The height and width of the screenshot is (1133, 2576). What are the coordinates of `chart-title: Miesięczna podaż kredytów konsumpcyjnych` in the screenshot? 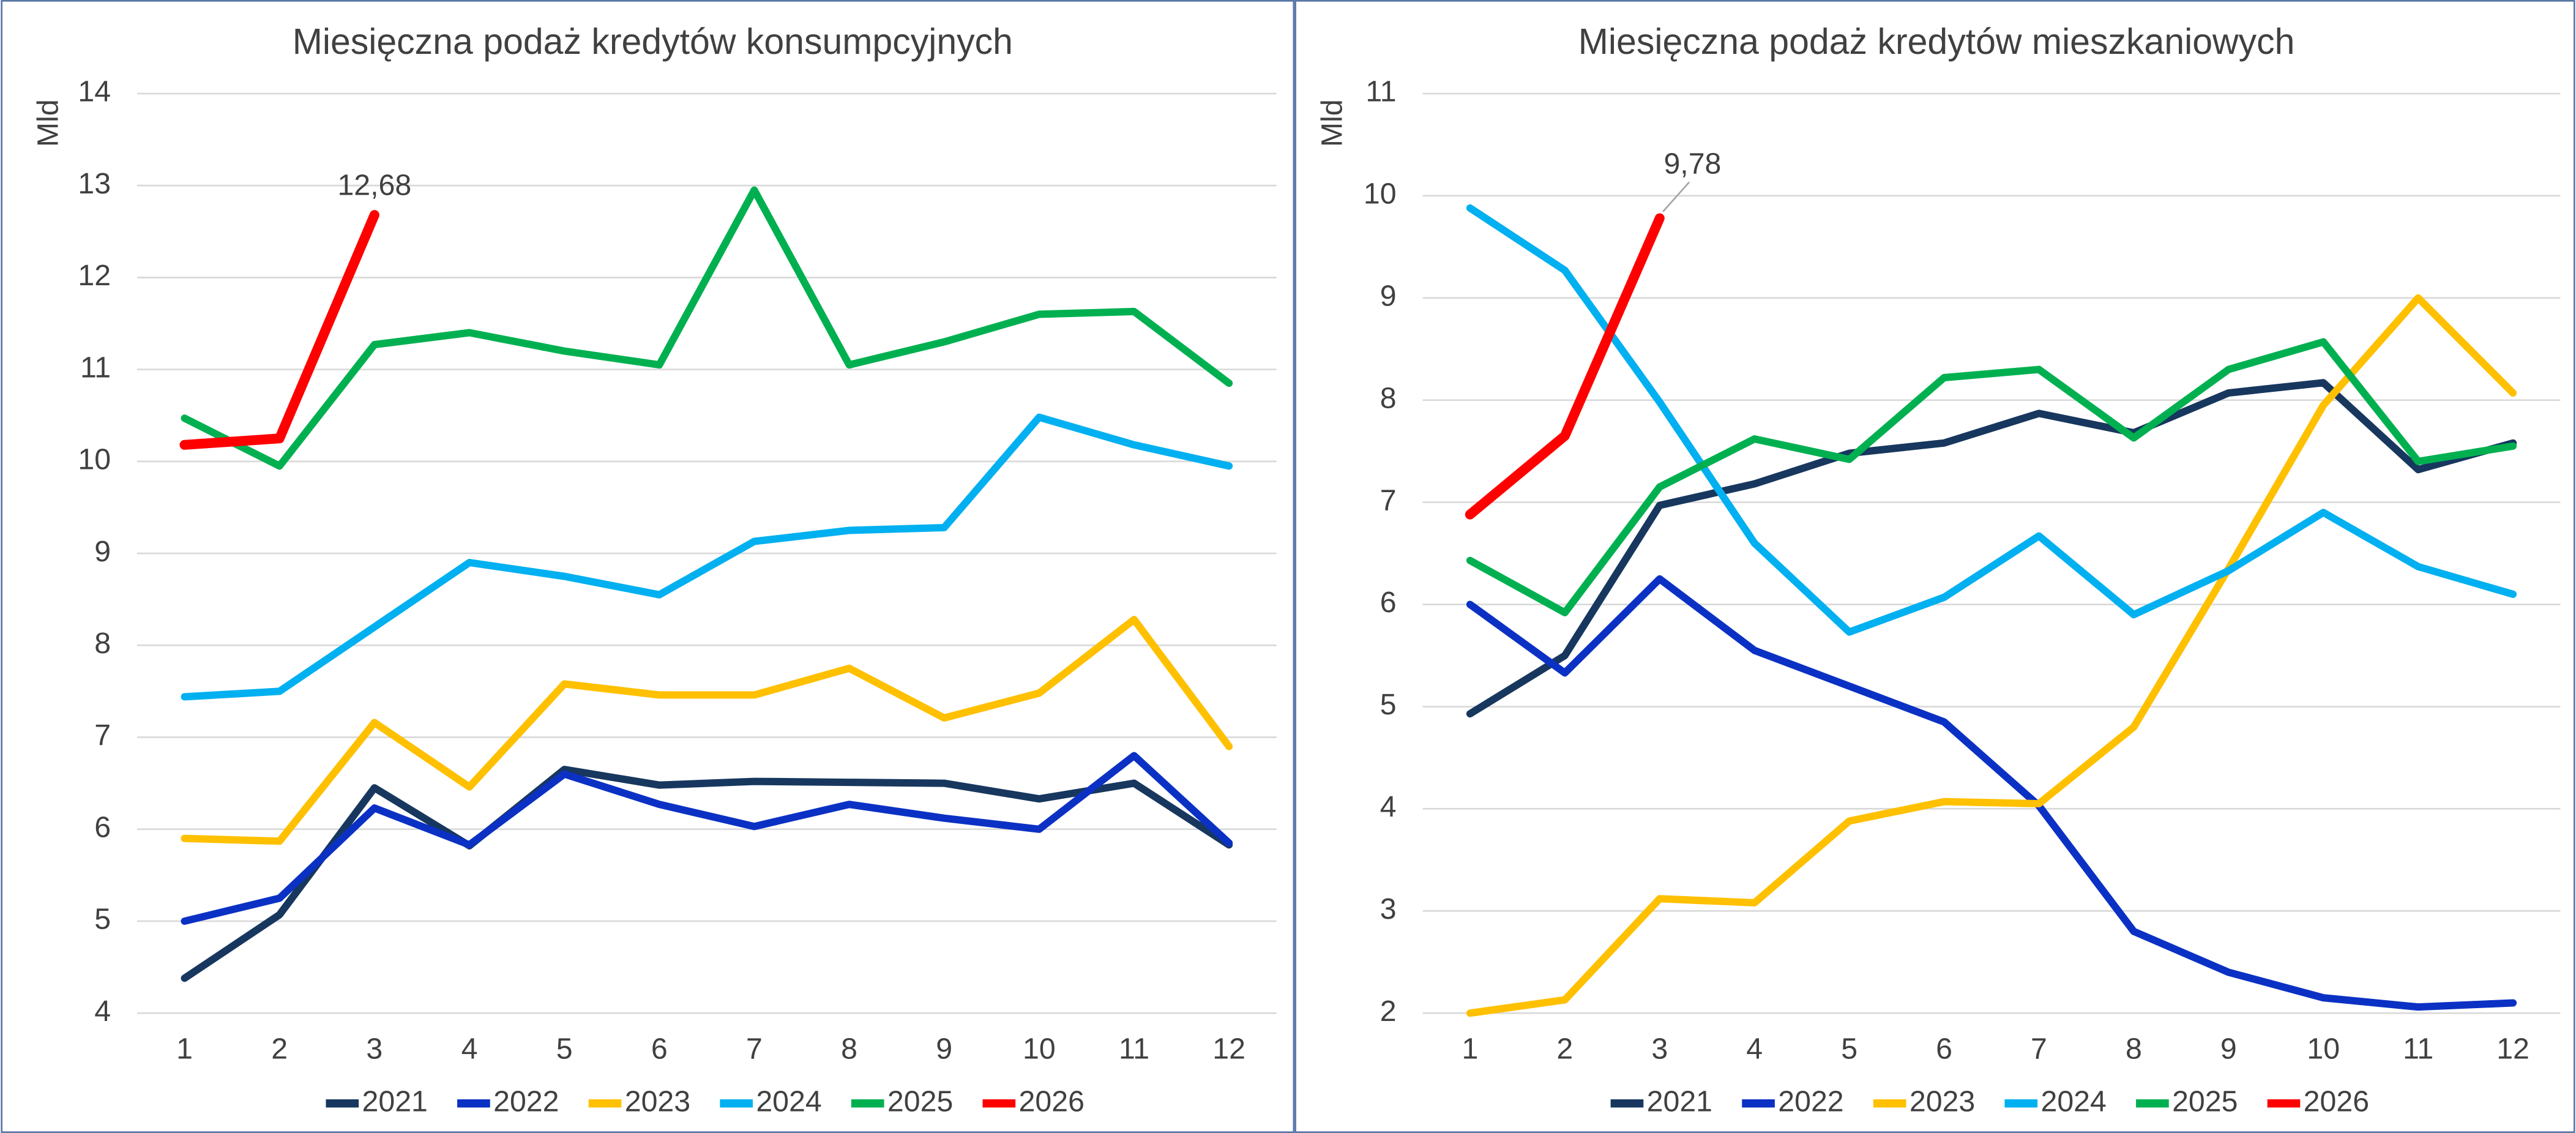 It's located at (653, 41).